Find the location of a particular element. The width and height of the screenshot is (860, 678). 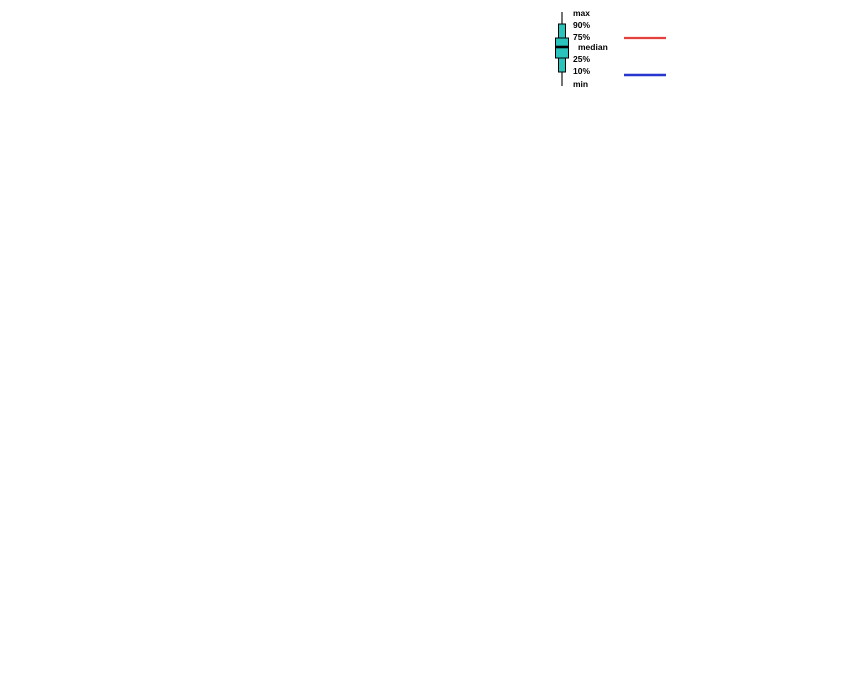

legend-box-label: 90% is located at coordinates (581, 25).